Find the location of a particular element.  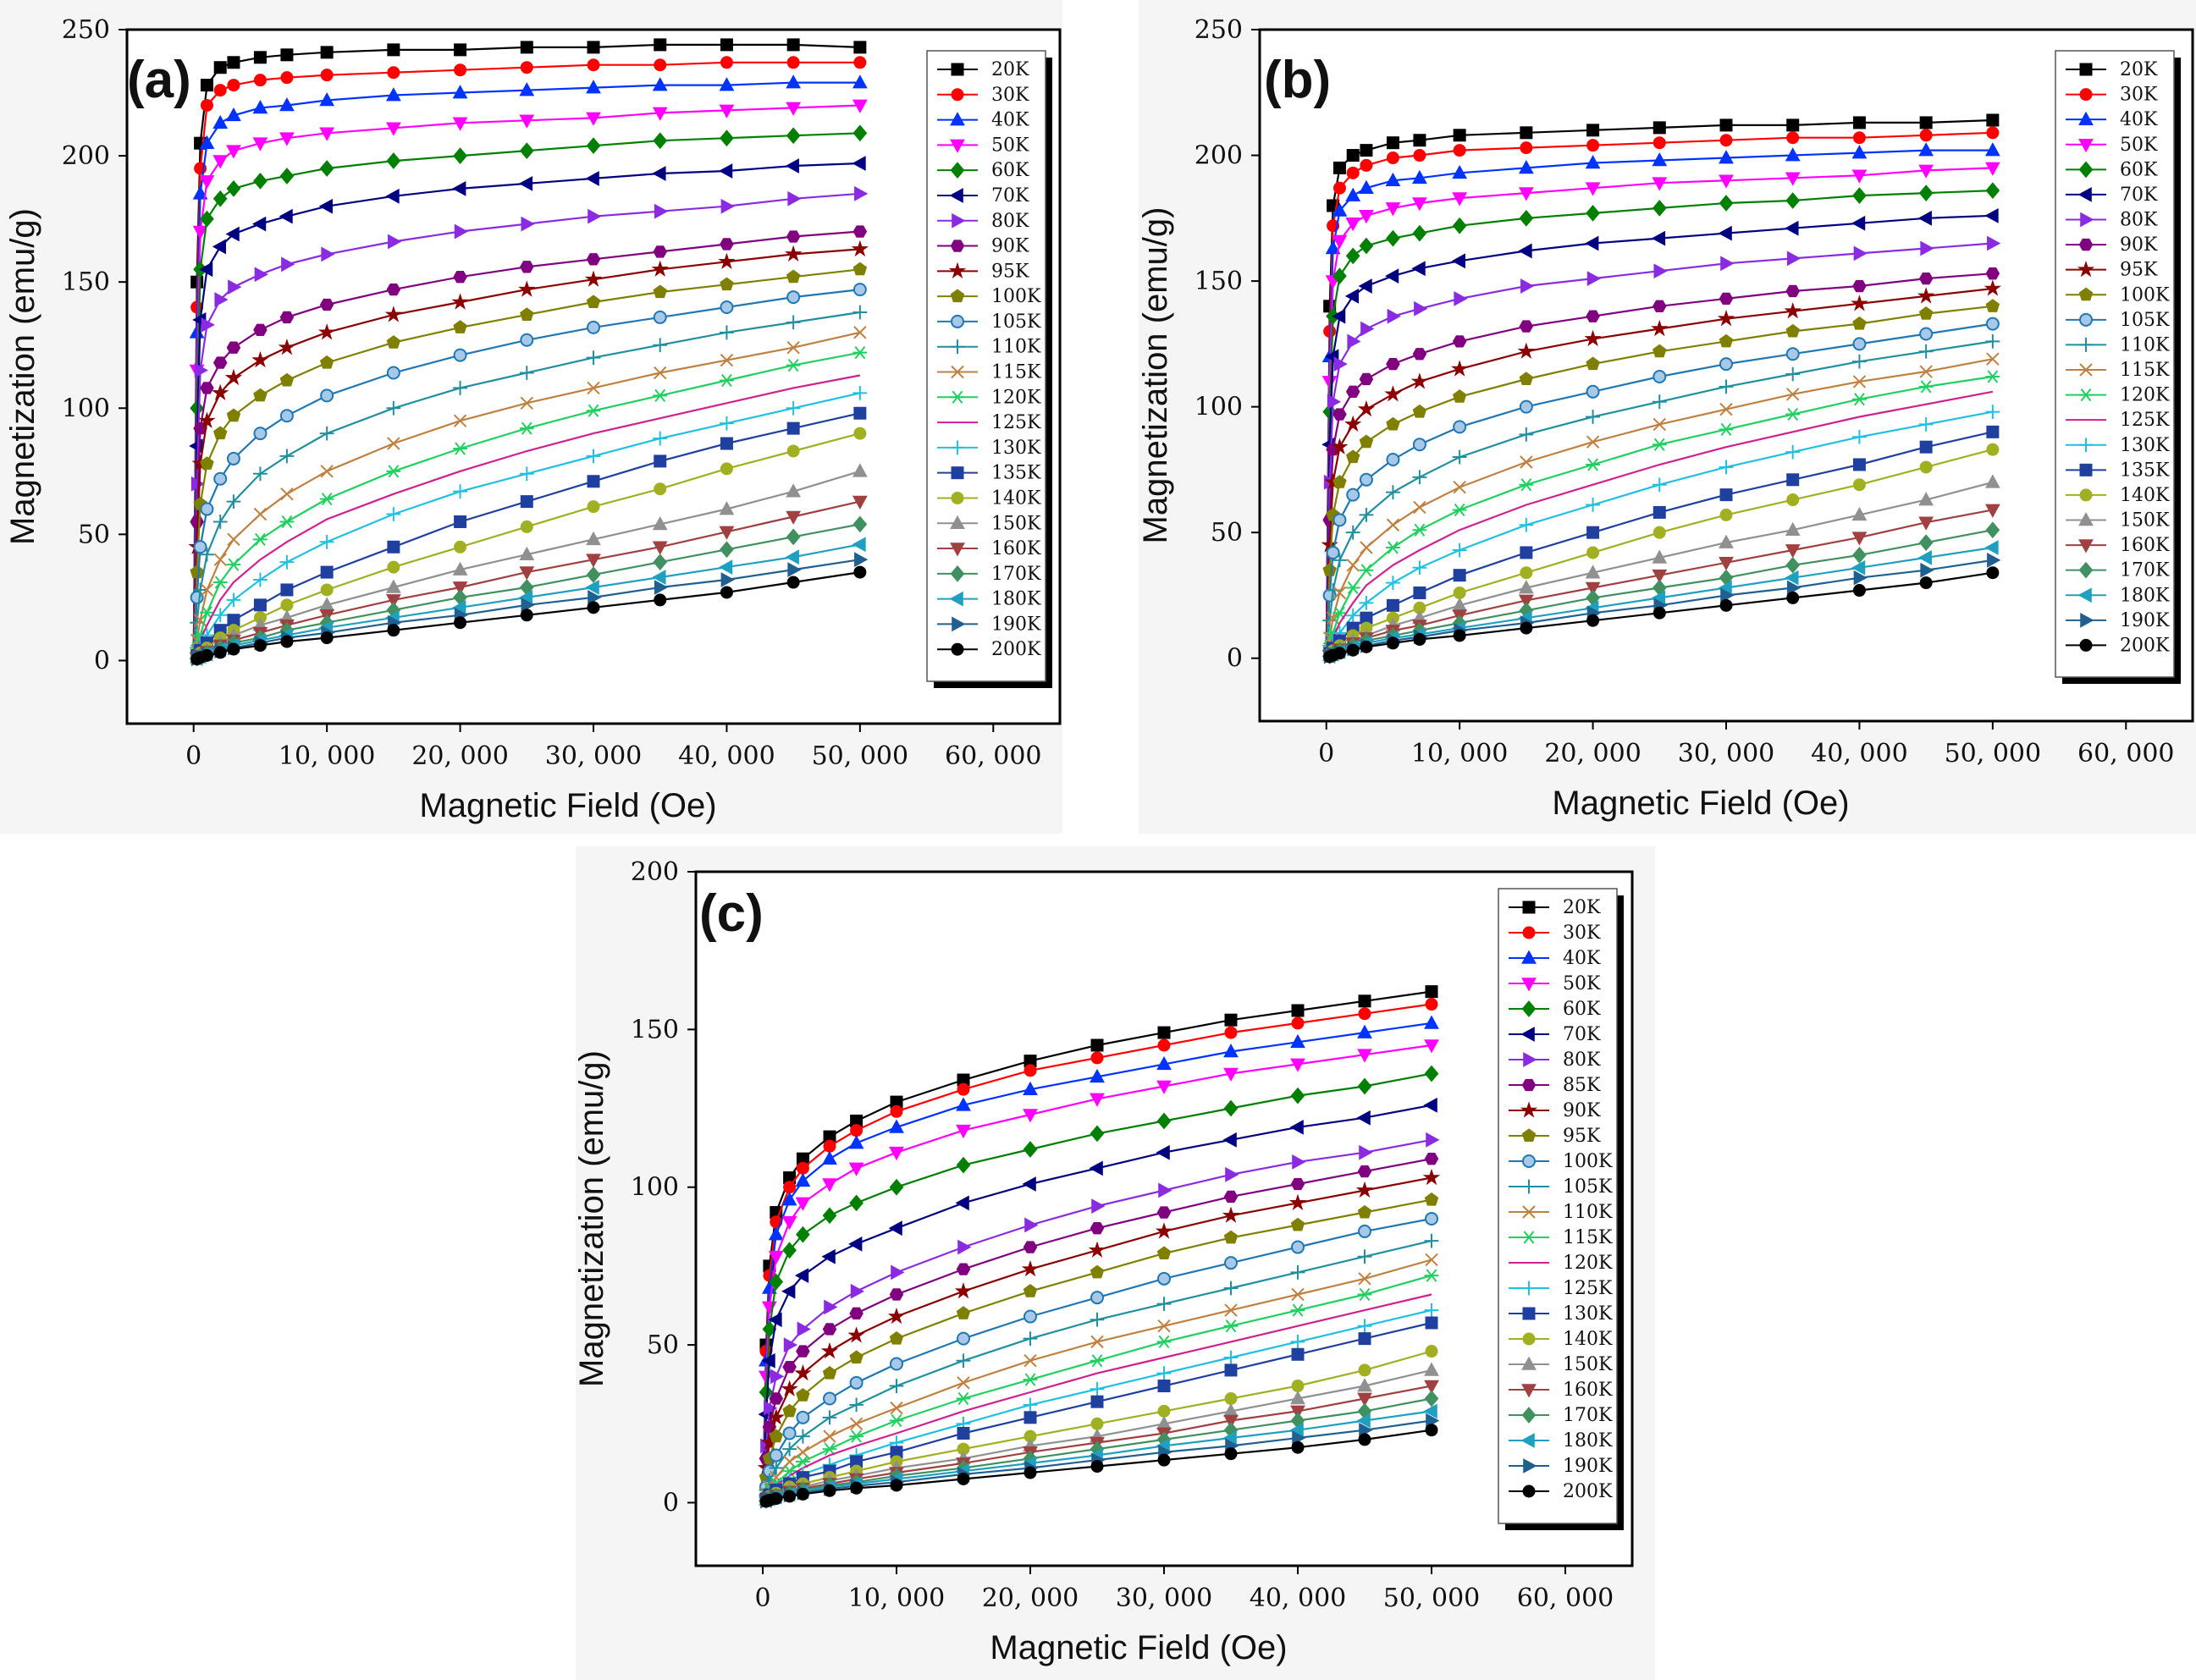

x-tick-label-a: 60, 000 is located at coordinates (993, 756).